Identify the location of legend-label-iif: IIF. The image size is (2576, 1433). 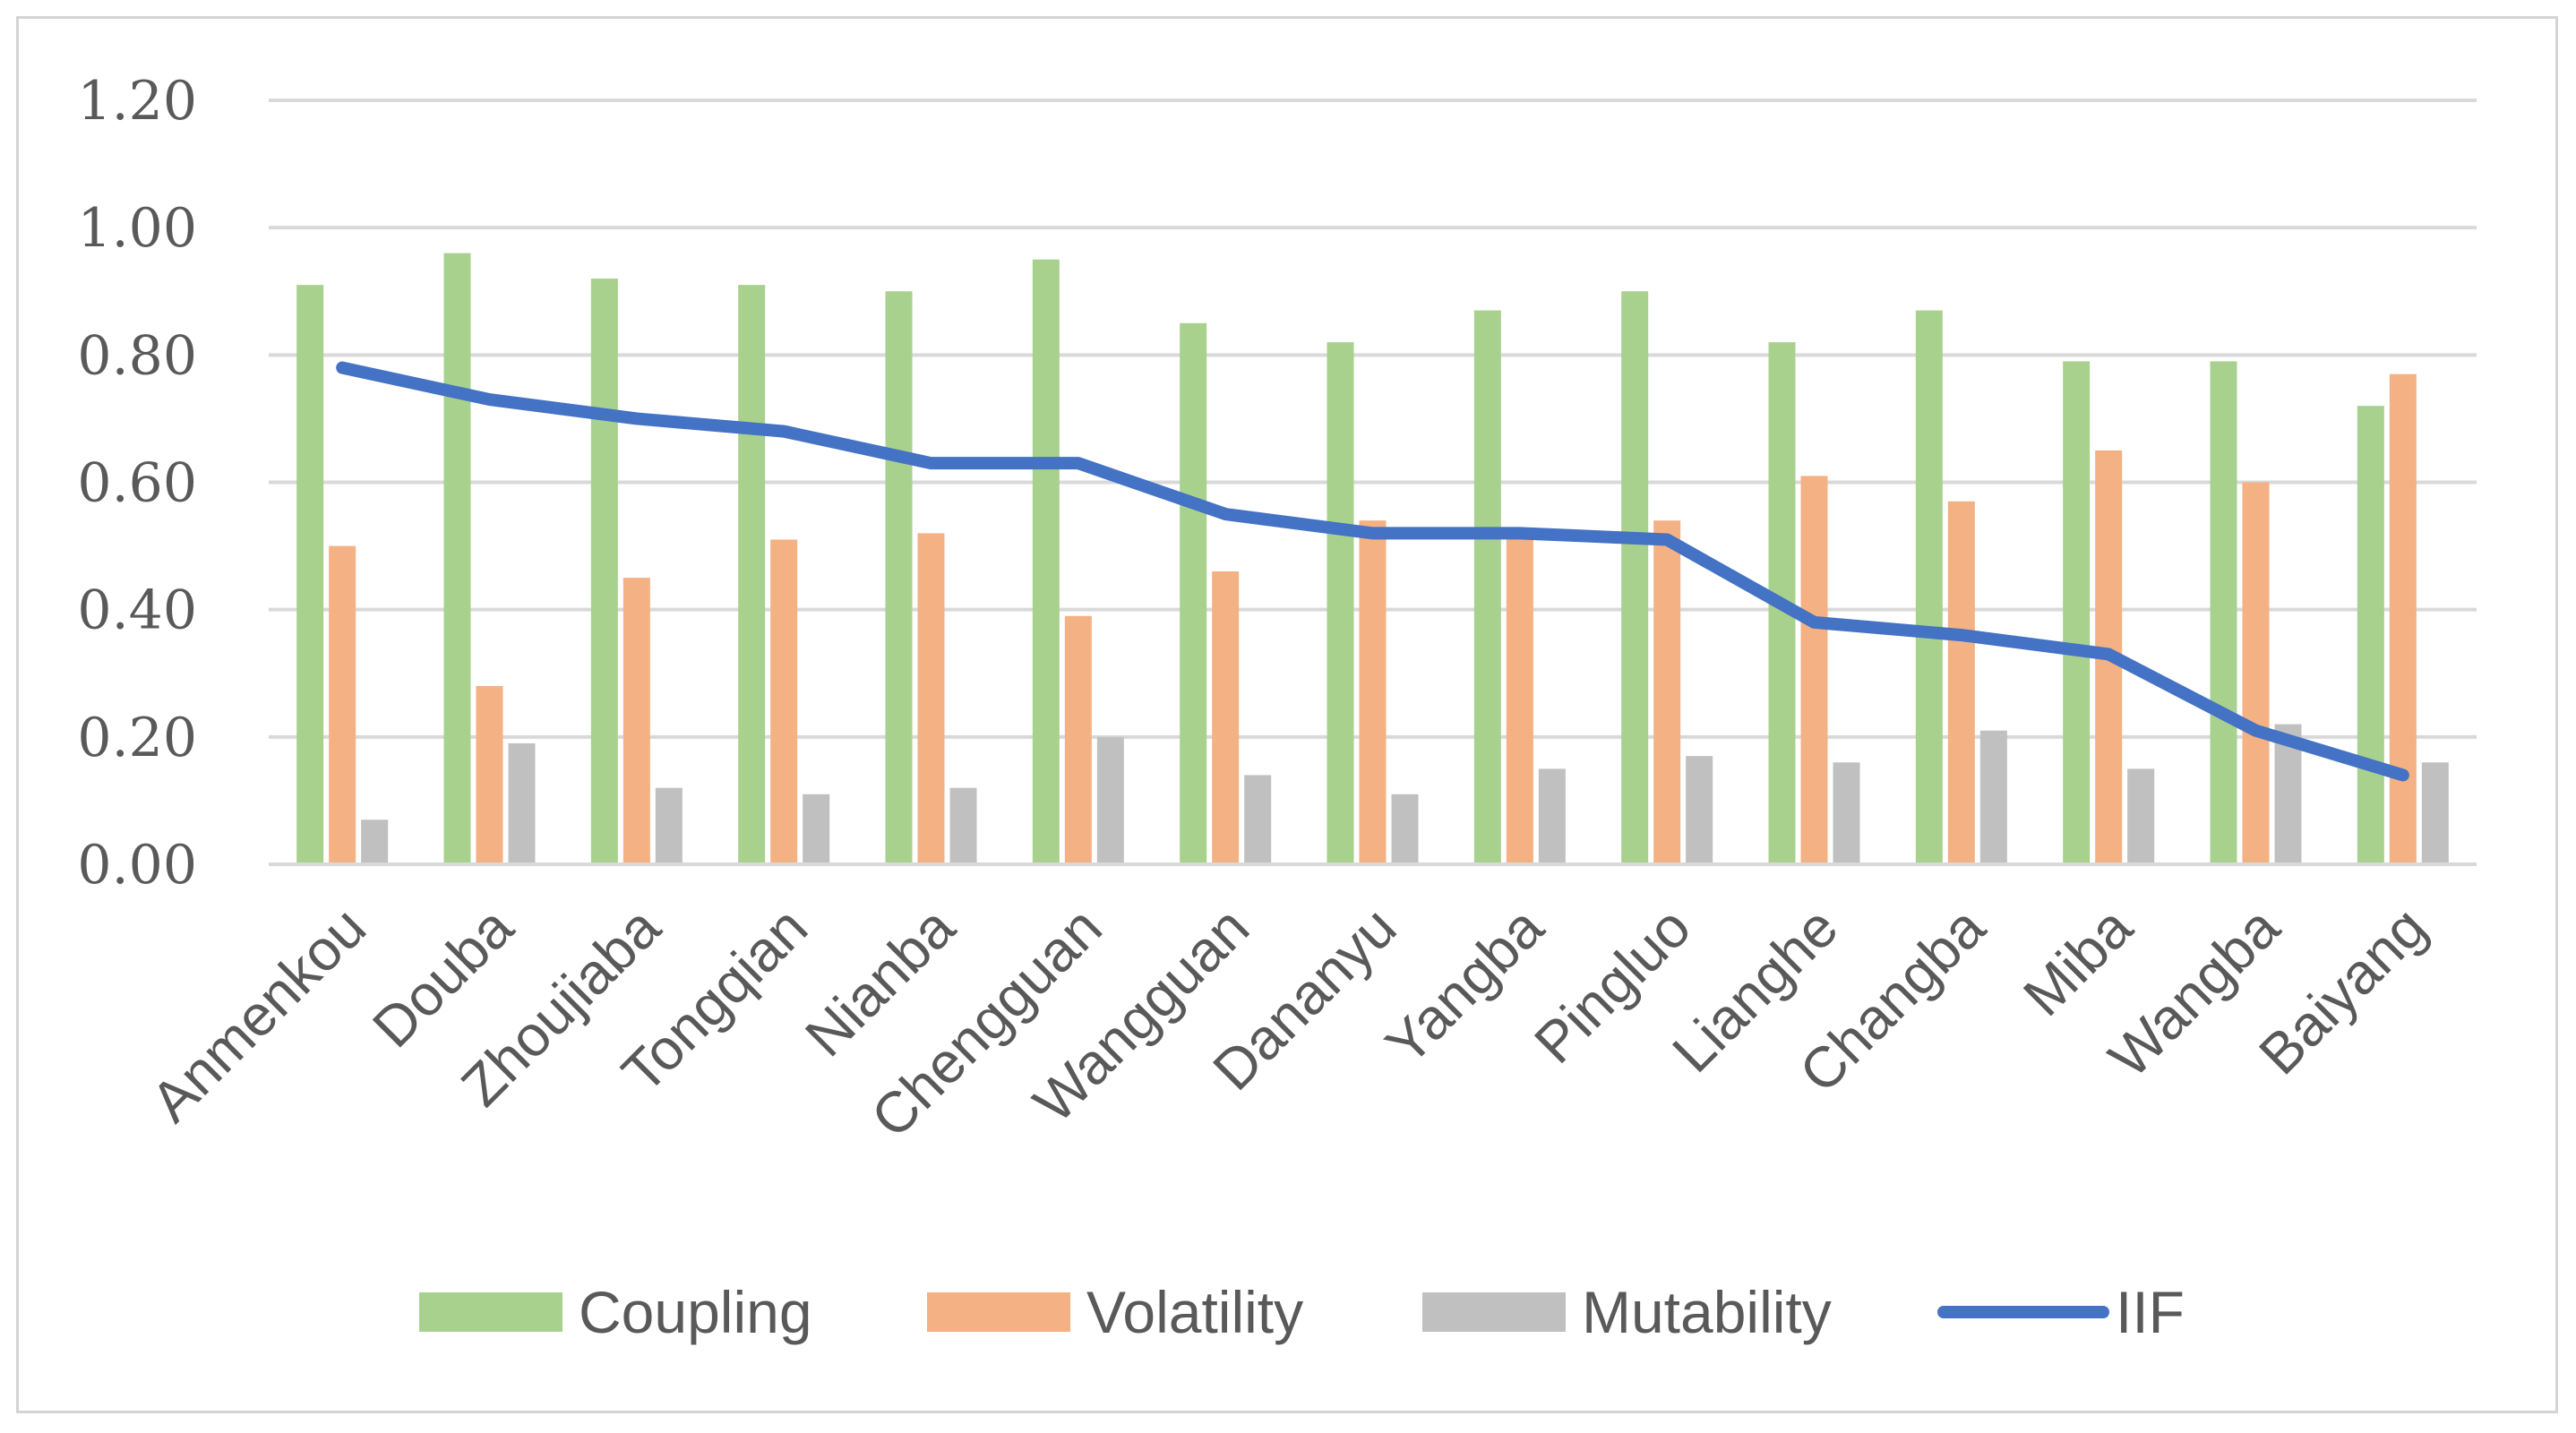
(2150, 1312).